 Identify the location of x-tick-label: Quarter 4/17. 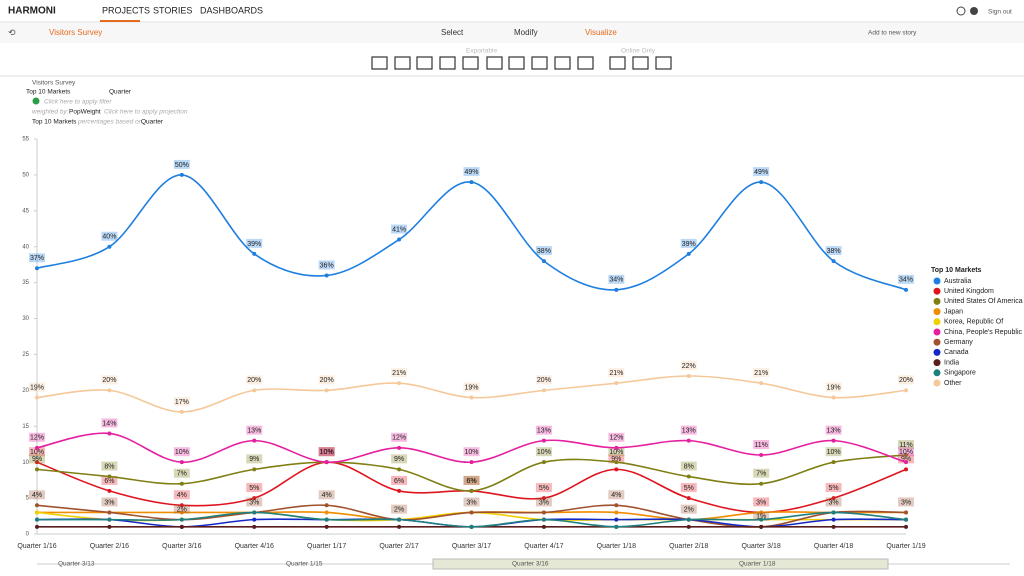
(543, 546).